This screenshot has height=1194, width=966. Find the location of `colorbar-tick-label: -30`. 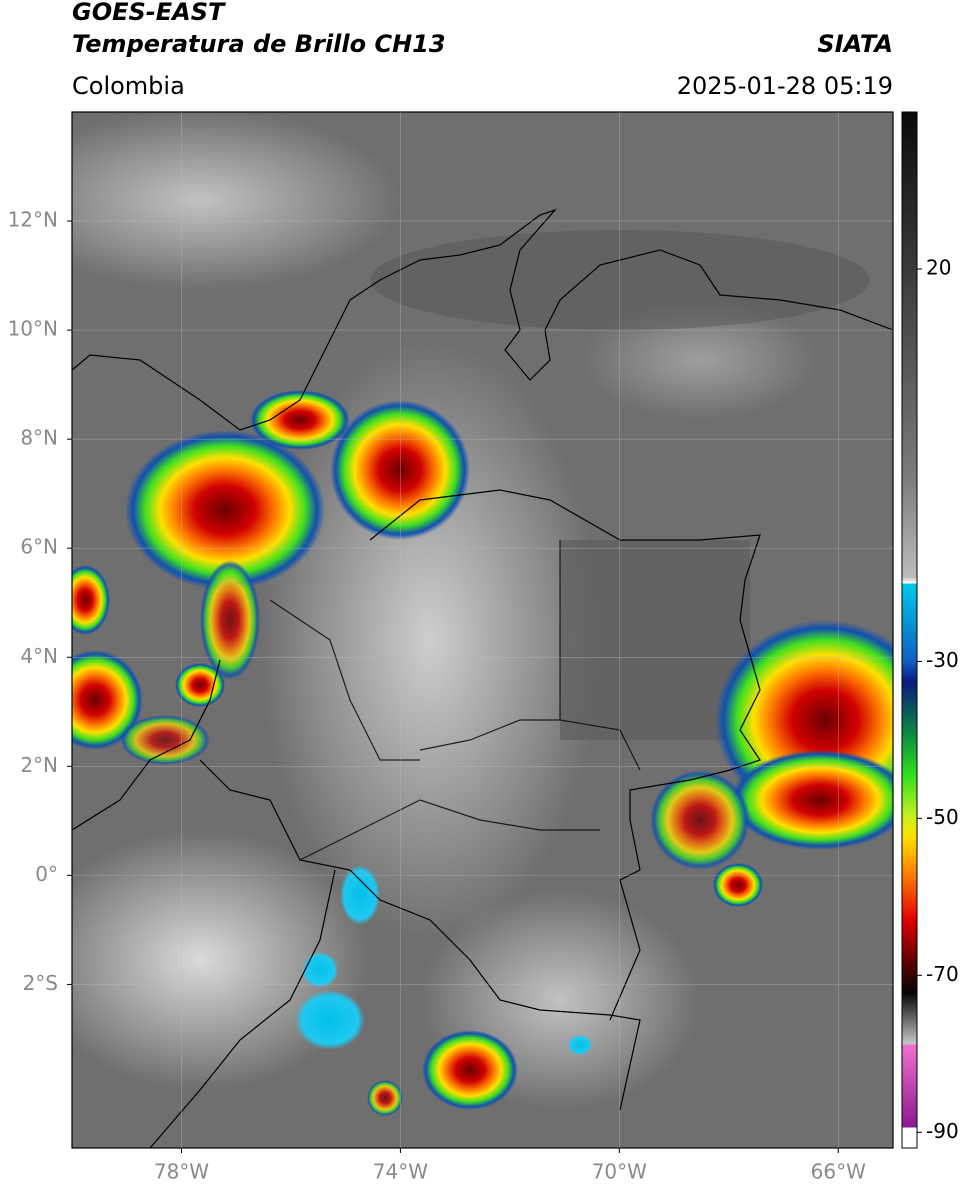

colorbar-tick-label: -30 is located at coordinates (942, 660).